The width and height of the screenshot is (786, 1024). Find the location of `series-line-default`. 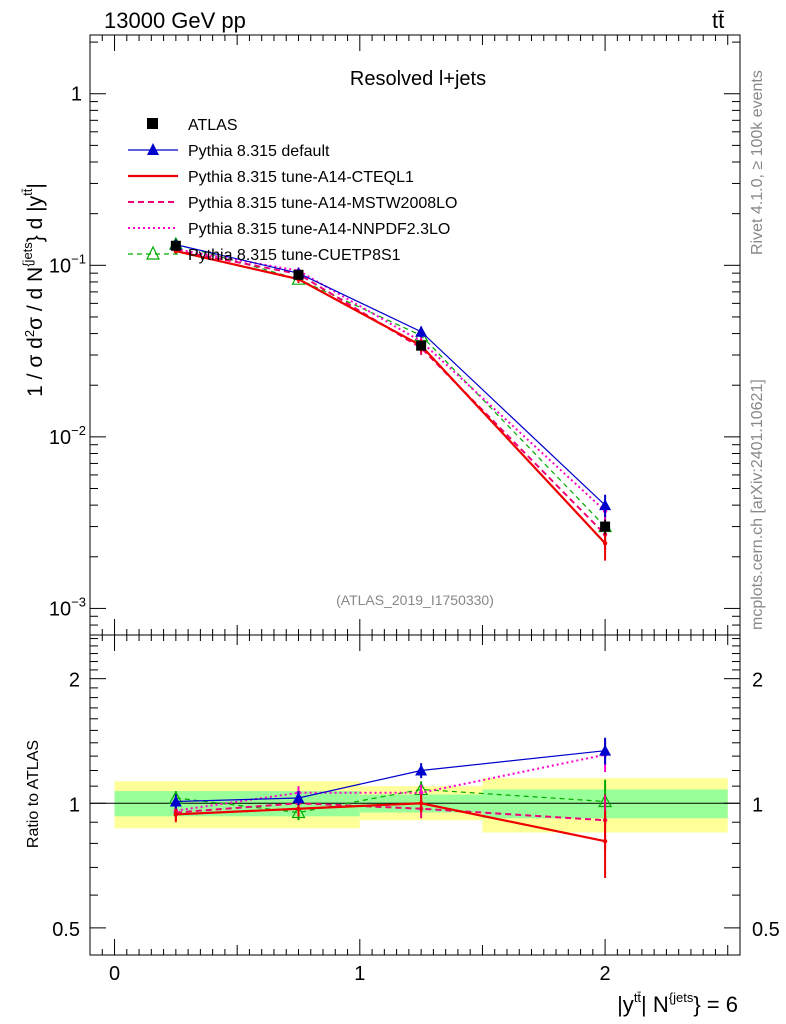

series-line-default is located at coordinates (390, 375).